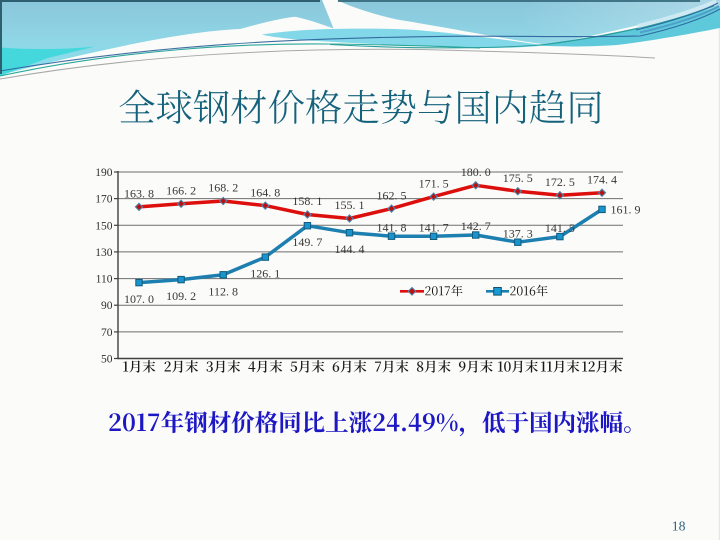 The image size is (720, 540). Describe the element at coordinates (104, 253) in the screenshot. I see `svg-text: 130` at that location.